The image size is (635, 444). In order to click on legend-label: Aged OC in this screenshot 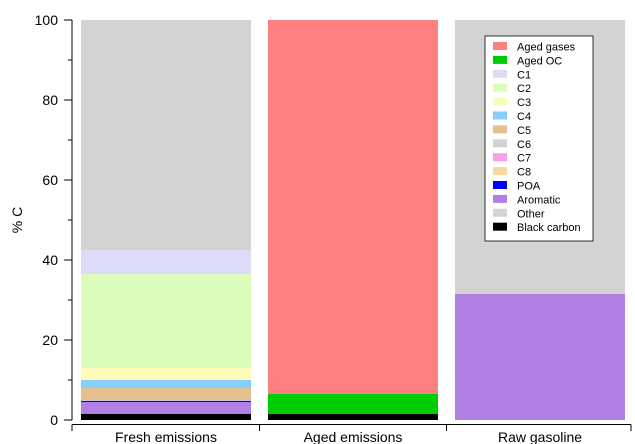, I will do `click(539, 61)`.